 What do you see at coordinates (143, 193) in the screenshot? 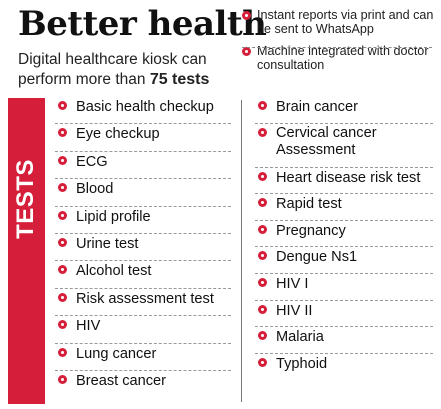
I see `test-item: Blood` at bounding box center [143, 193].